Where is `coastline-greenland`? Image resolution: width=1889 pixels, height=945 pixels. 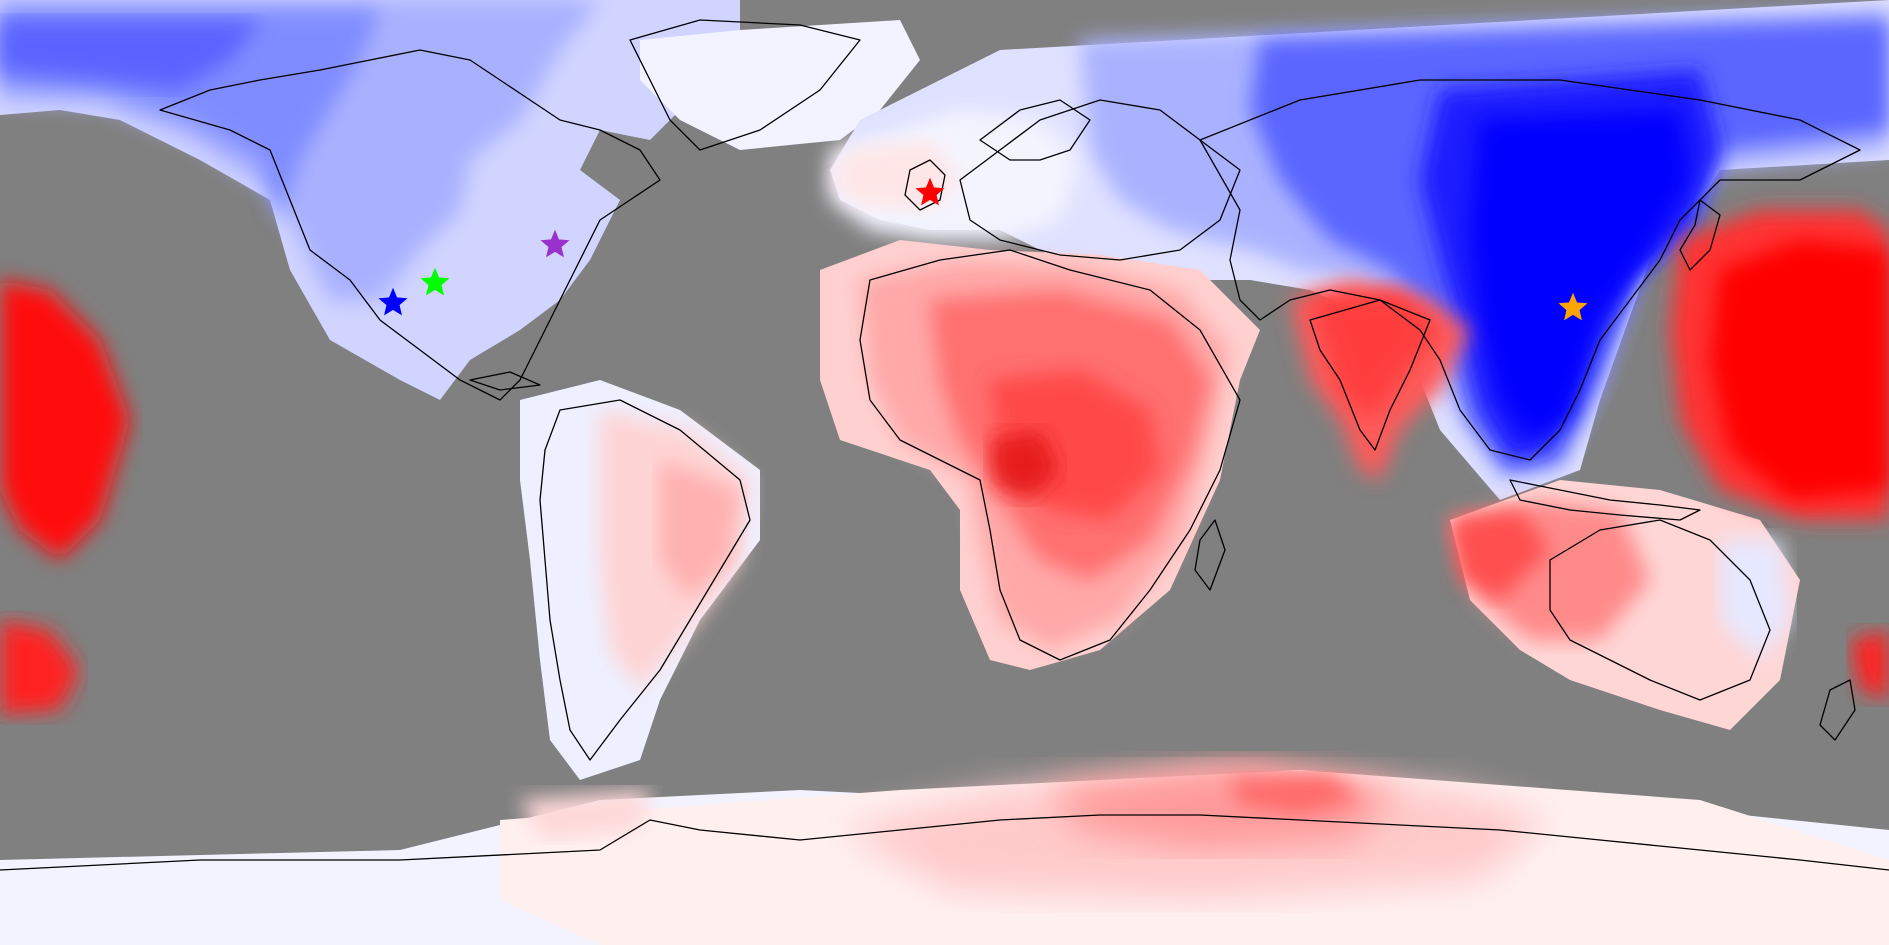
coastline-greenland is located at coordinates (745, 85).